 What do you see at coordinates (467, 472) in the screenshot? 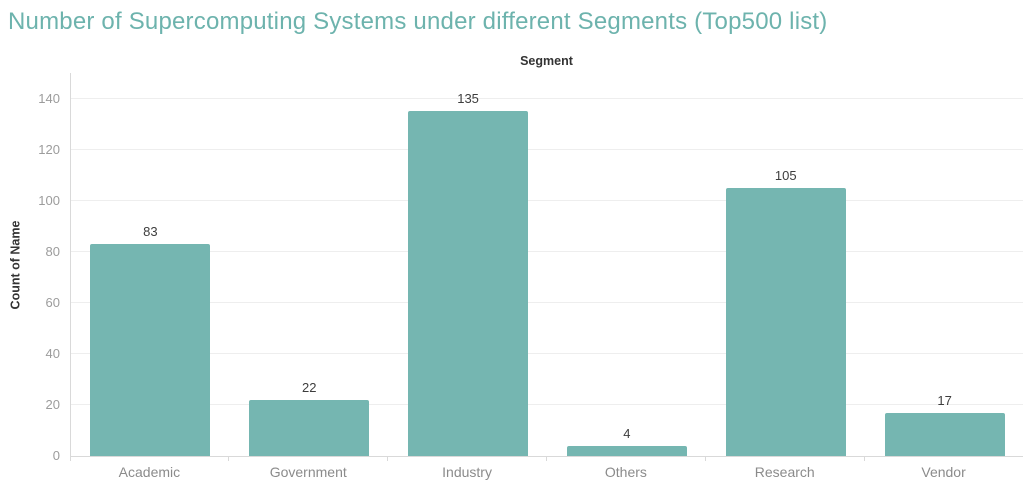
I see `x-tick-label-industry: Industry` at bounding box center [467, 472].